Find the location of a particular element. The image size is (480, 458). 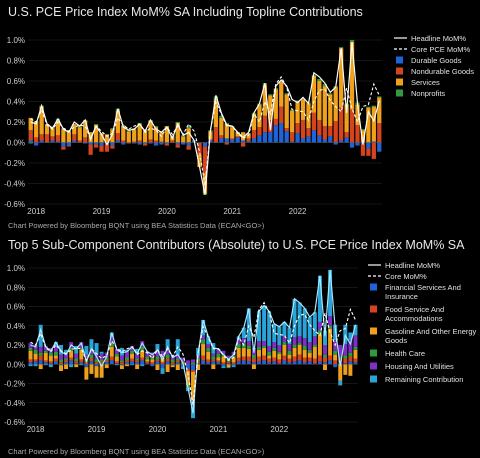

legend-label: Accommodations is located at coordinates (414, 318).